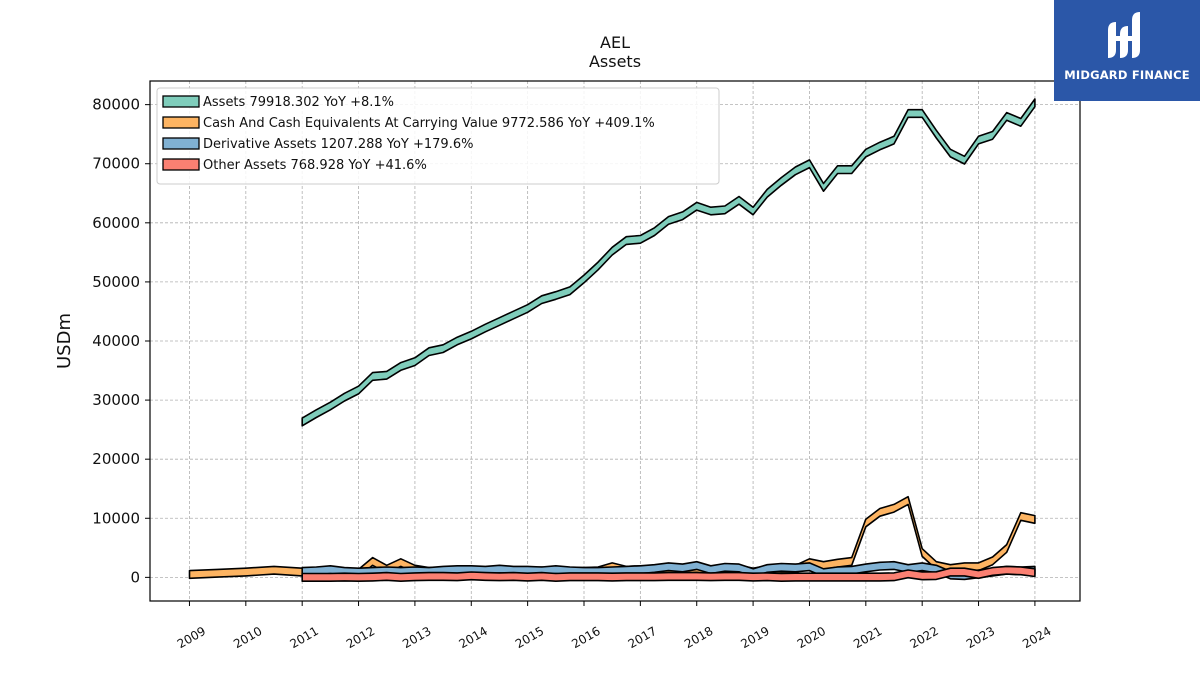 This screenshot has width=1200, height=675. What do you see at coordinates (867, 637) in the screenshot?
I see `x-tick-label: 2021` at bounding box center [867, 637].